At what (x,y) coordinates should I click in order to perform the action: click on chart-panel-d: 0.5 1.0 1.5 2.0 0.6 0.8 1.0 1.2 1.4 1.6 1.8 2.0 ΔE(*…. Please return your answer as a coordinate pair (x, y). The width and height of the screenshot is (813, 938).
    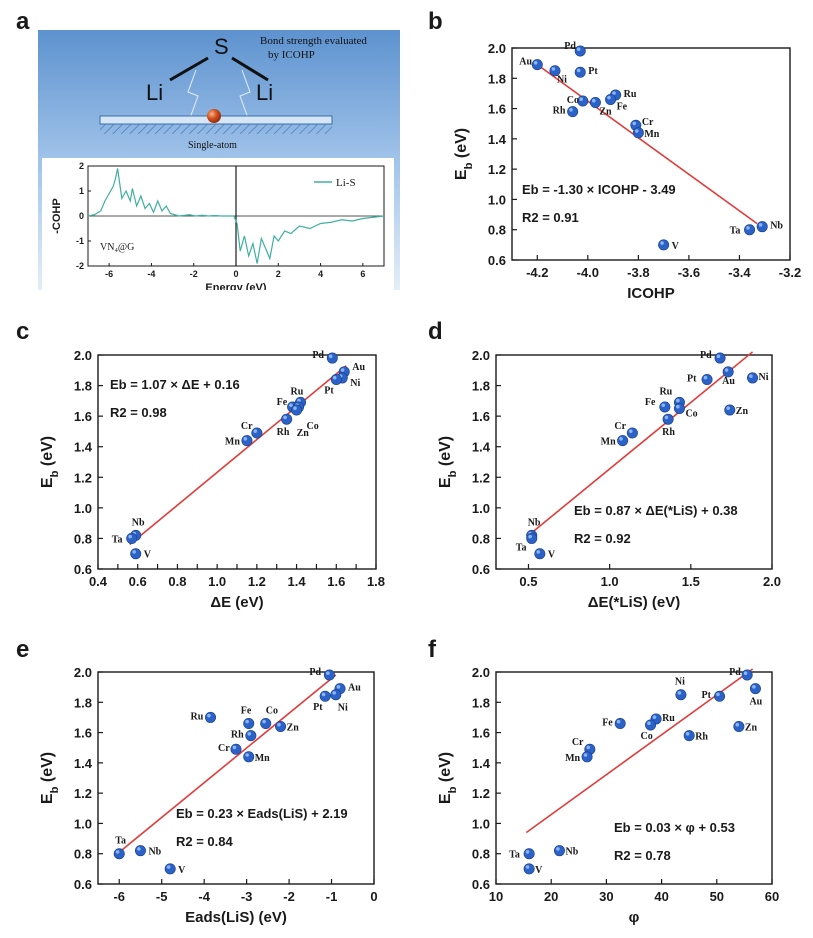
    Looking at the image, I should click on (609, 479).